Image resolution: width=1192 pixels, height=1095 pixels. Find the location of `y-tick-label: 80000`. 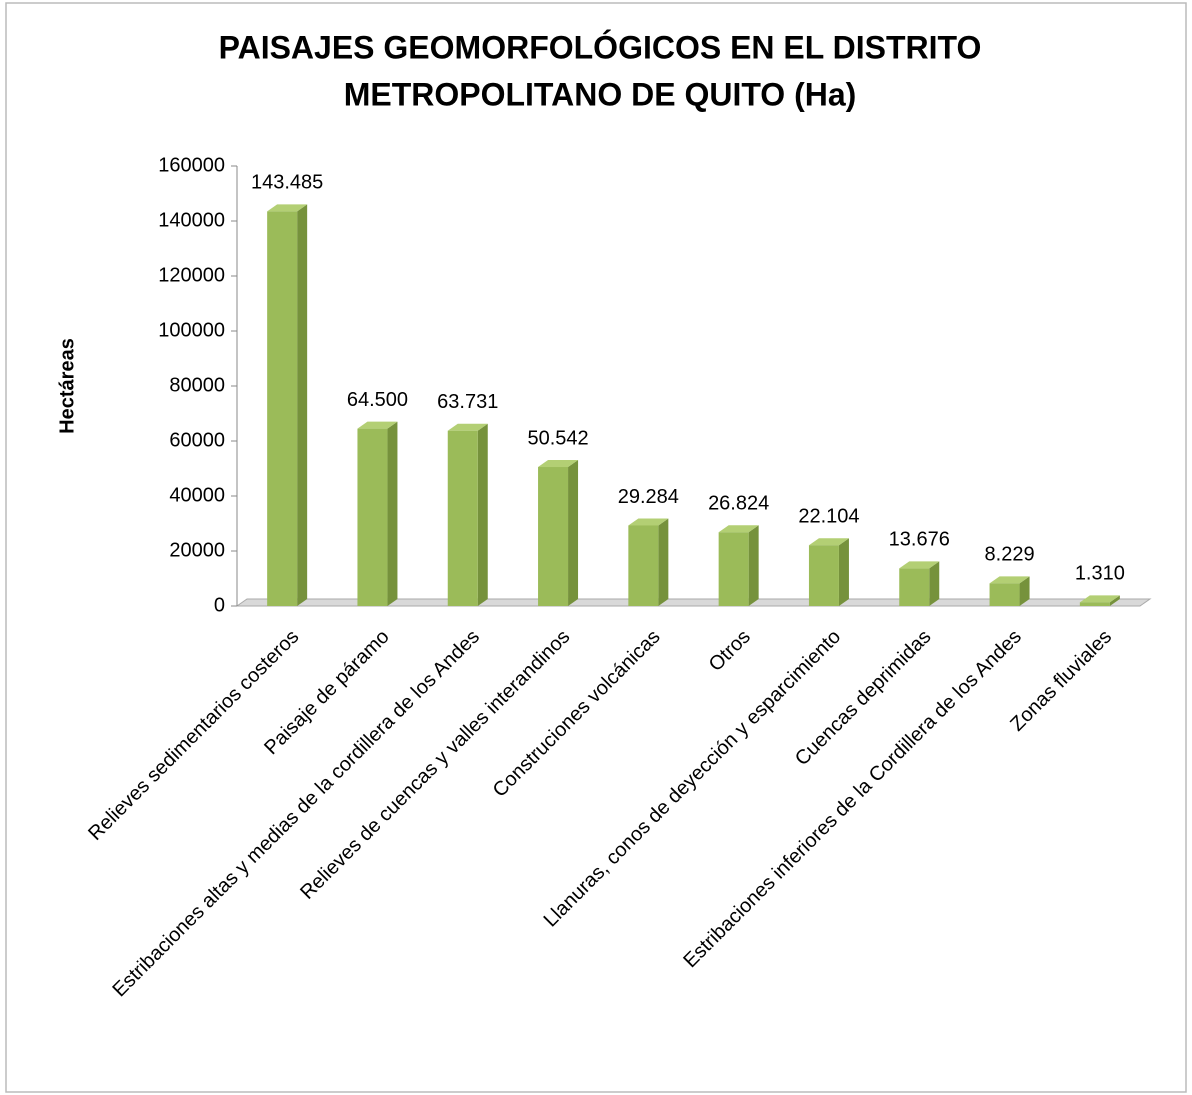

y-tick-label: 80000 is located at coordinates (197, 385).